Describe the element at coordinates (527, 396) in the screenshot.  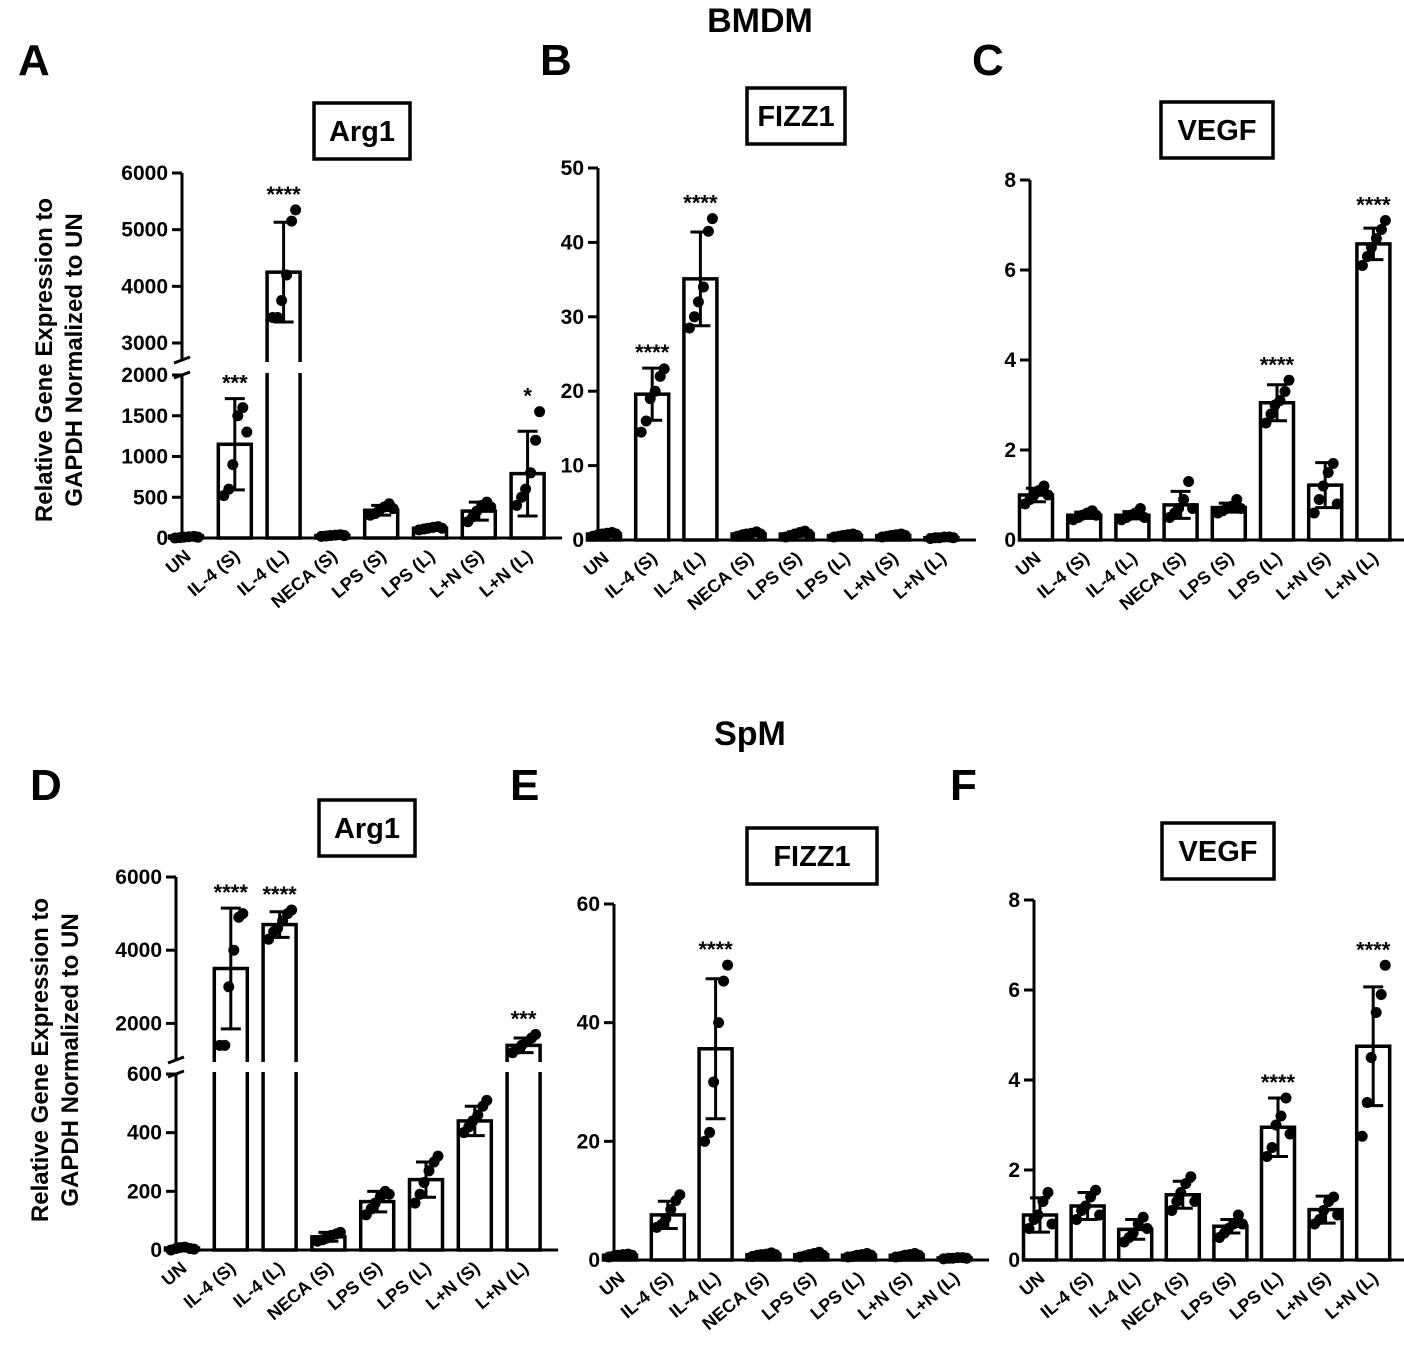
I see `significance-label: *` at that location.